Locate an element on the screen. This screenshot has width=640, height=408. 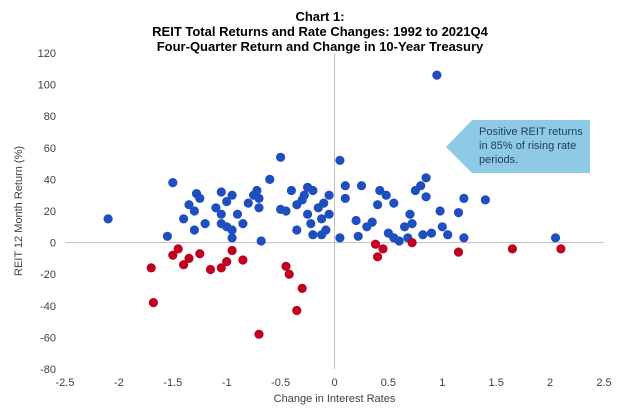
x-tick-label: -2 is located at coordinates (119, 383).